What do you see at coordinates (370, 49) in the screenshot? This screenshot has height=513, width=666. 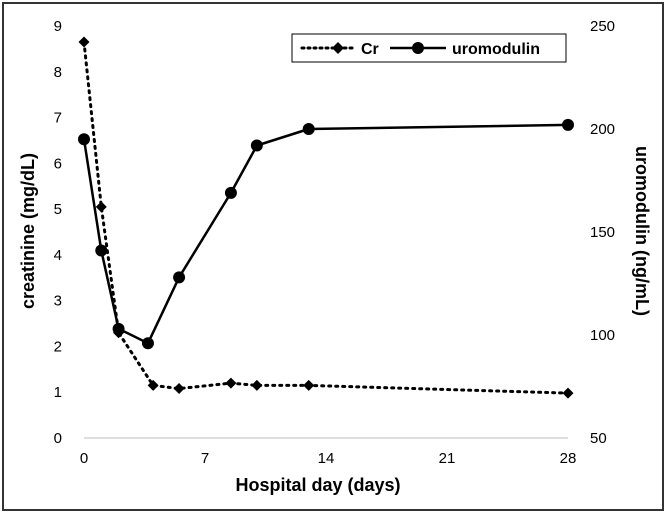 I see `legend-cr-label: Cr` at bounding box center [370, 49].